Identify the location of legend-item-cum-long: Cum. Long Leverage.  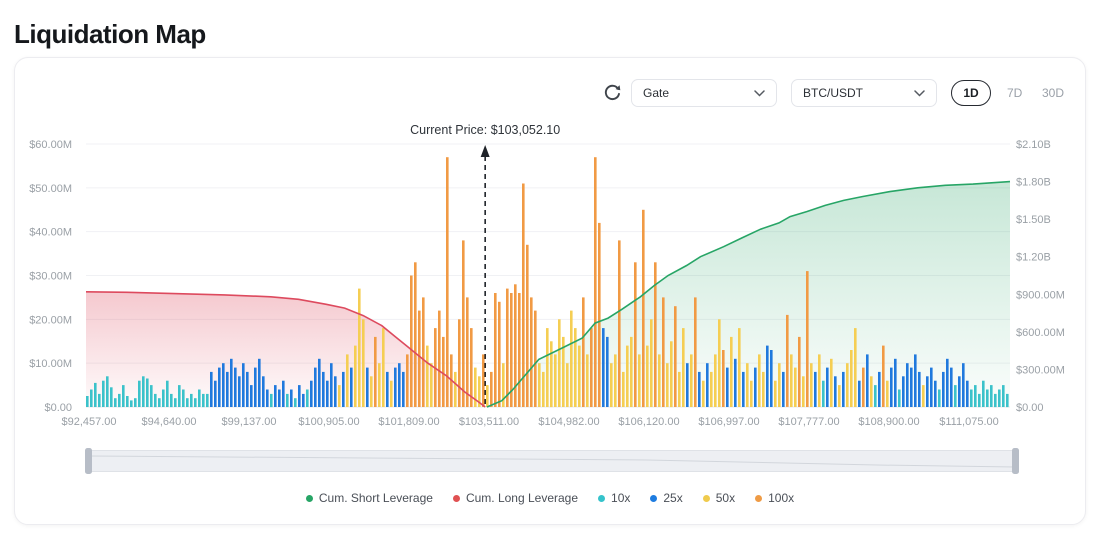
(515, 498).